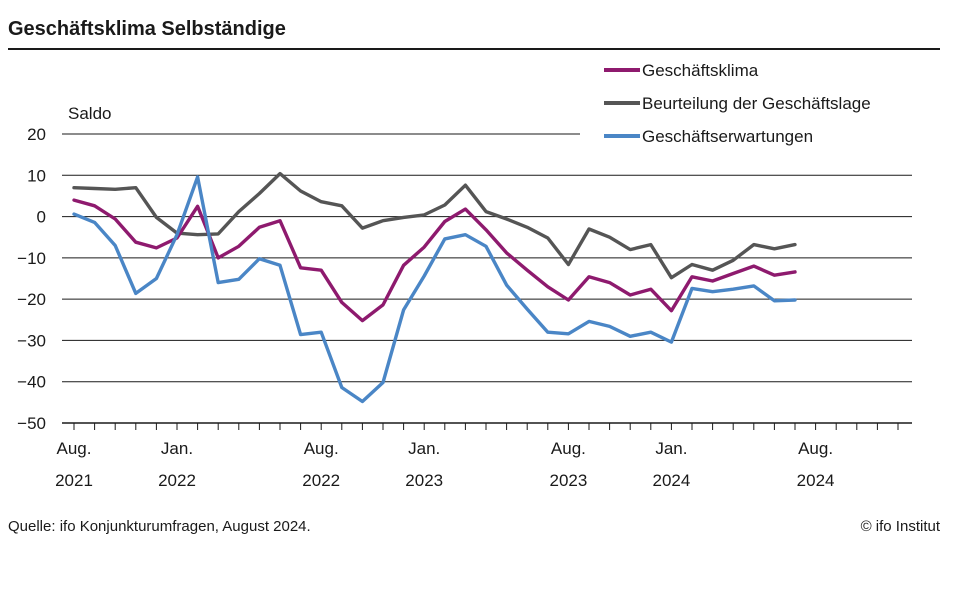 This screenshot has width=960, height=608. What do you see at coordinates (31, 258) in the screenshot?
I see `y-tick-label: −10` at bounding box center [31, 258].